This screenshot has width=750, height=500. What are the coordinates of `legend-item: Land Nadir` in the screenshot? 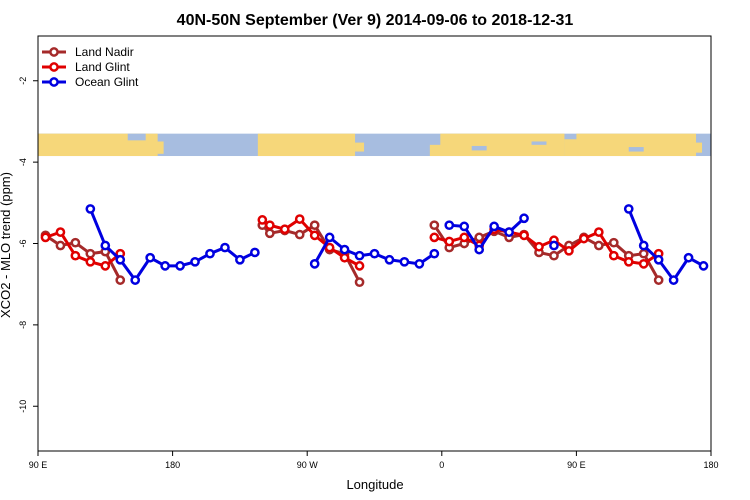 It's located at (88, 52).